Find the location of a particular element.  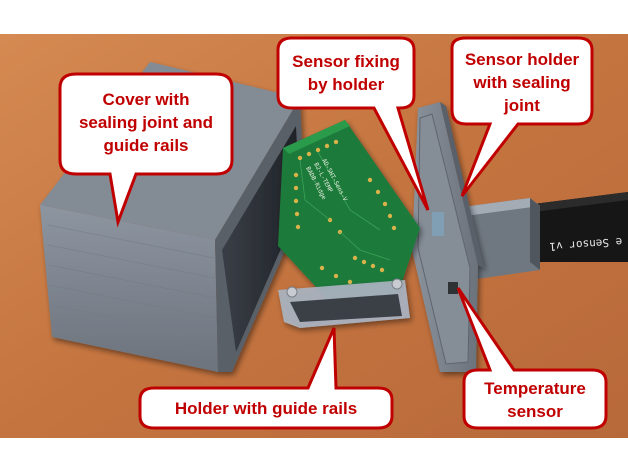

callout-cover-line-1: Cover with is located at coordinates (146, 99).